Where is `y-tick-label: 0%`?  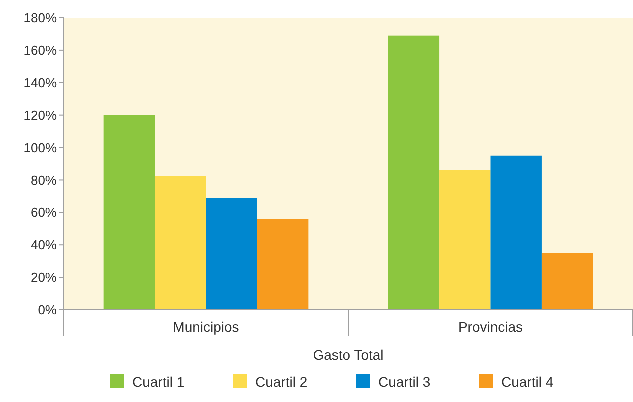 y-tick-label: 0% is located at coordinates (48, 310).